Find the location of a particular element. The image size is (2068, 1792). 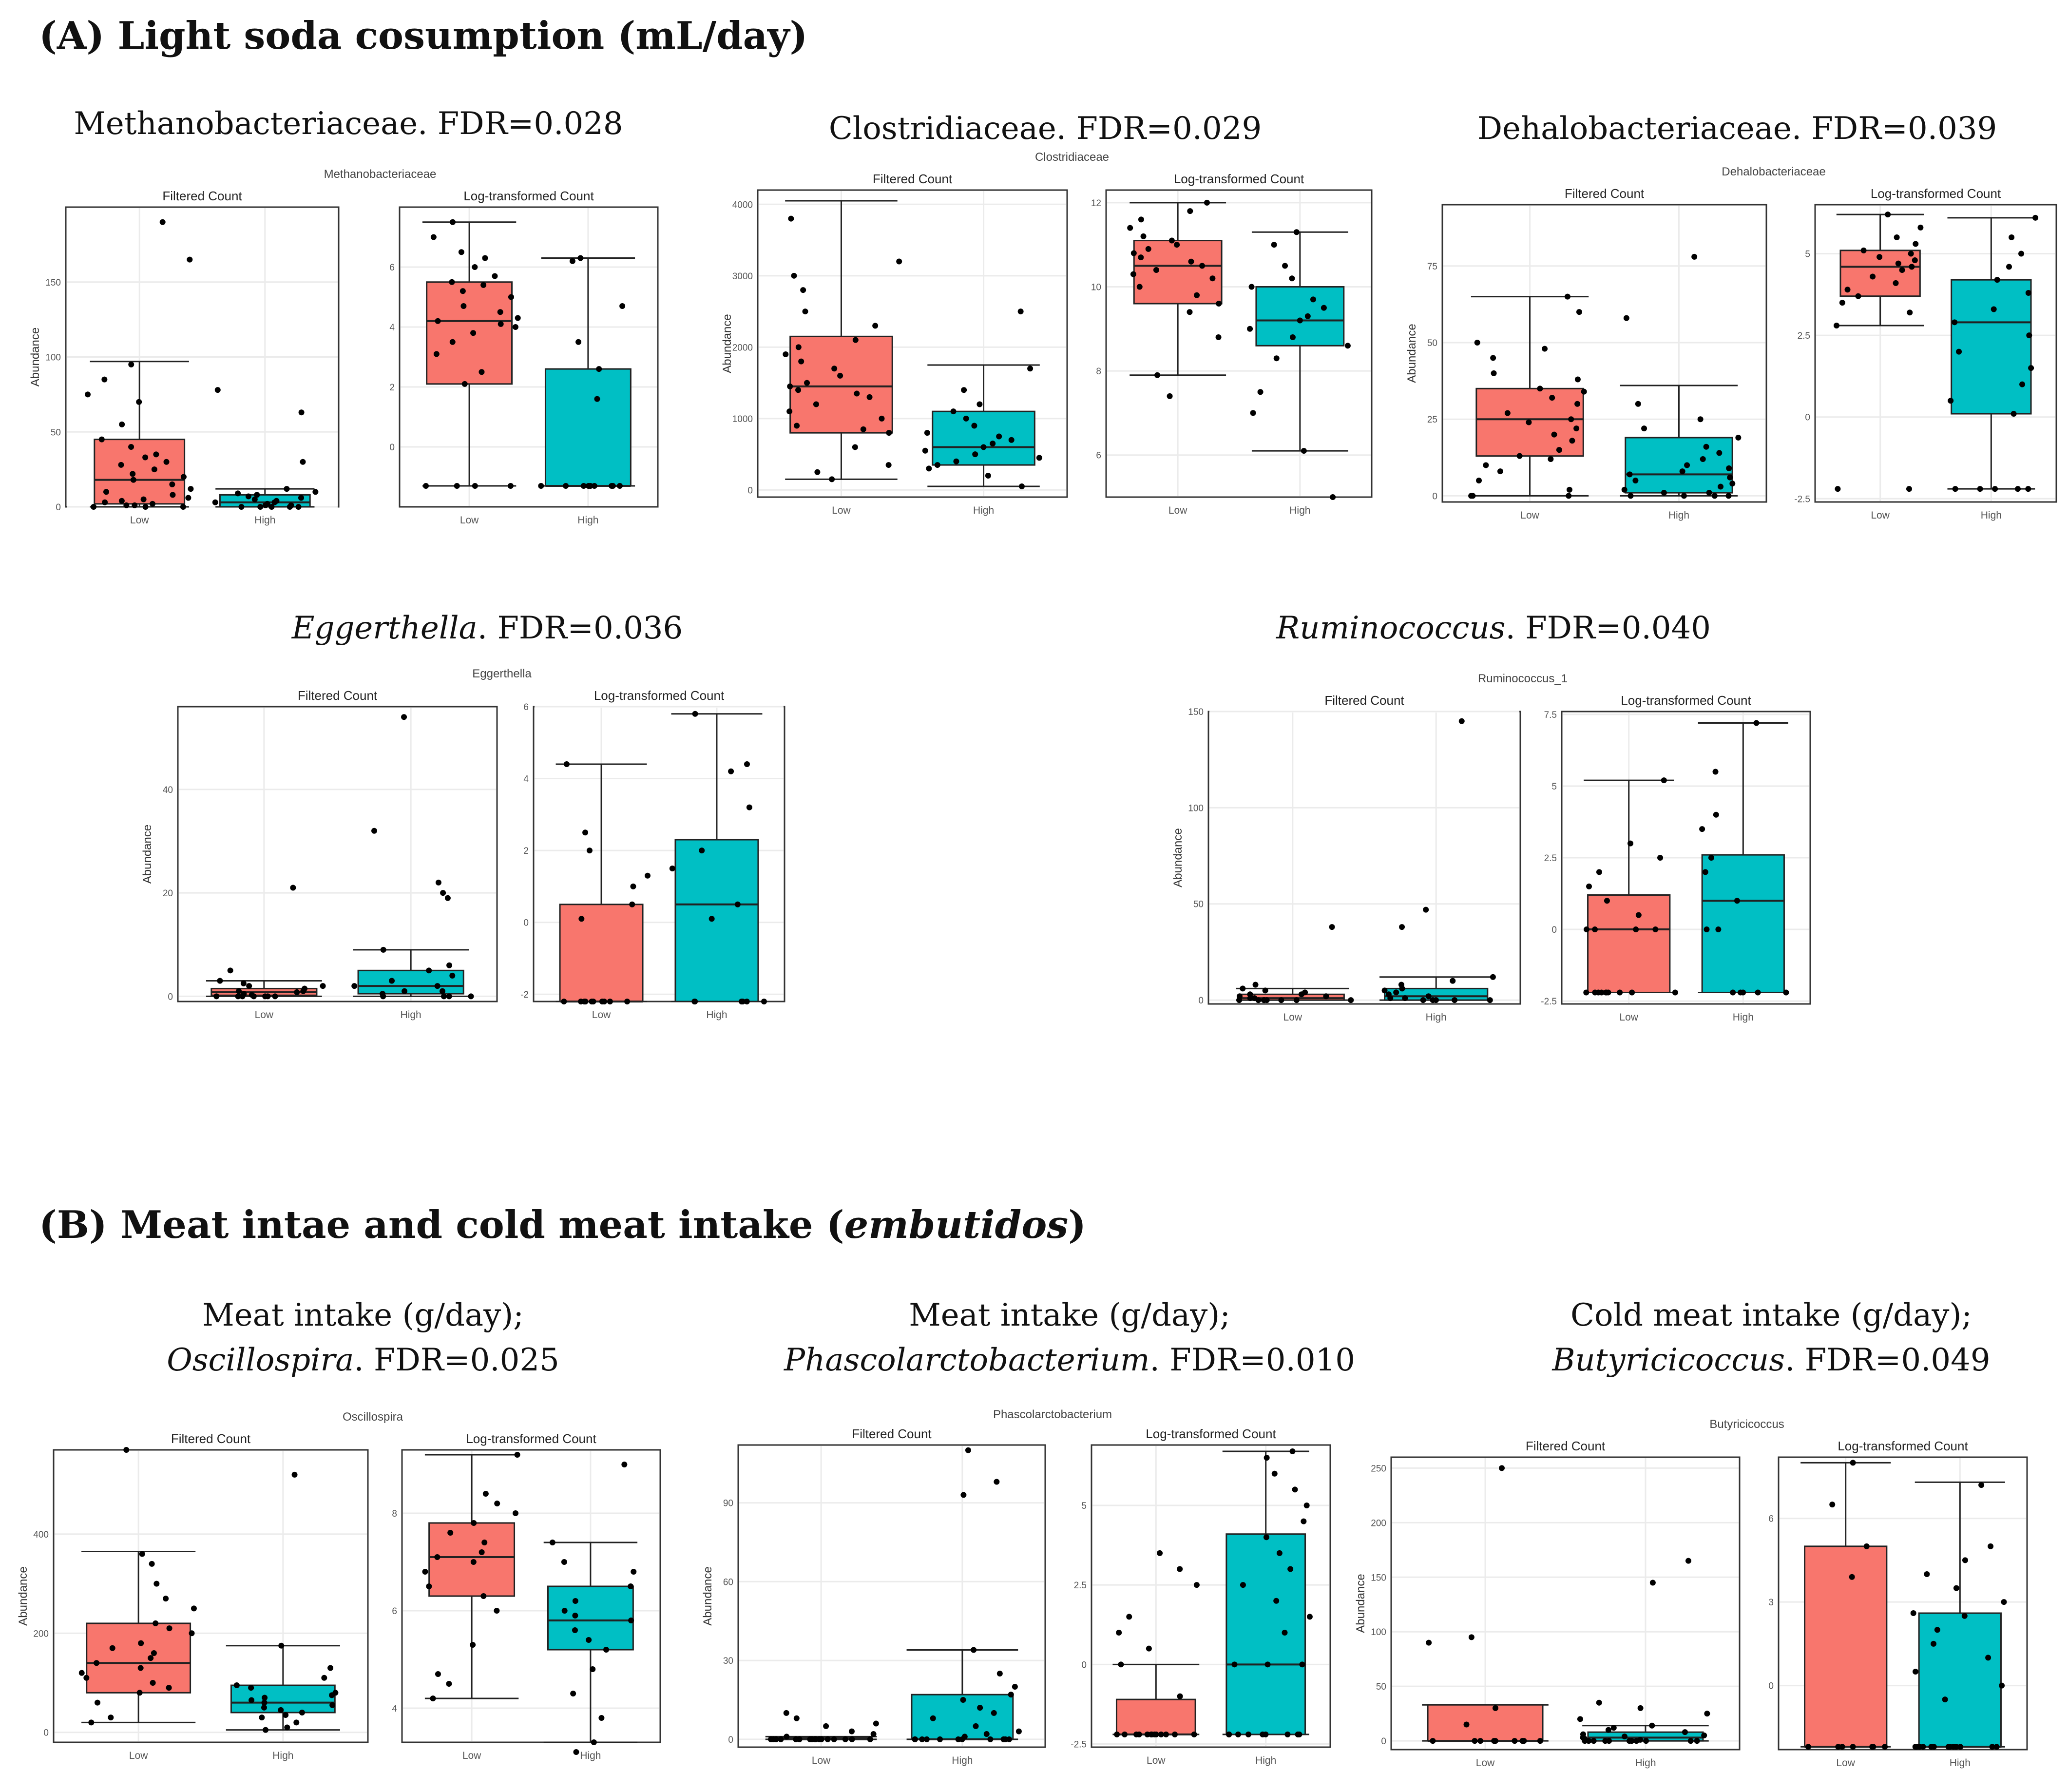

y-tick-label: -2 is located at coordinates (524, 995).